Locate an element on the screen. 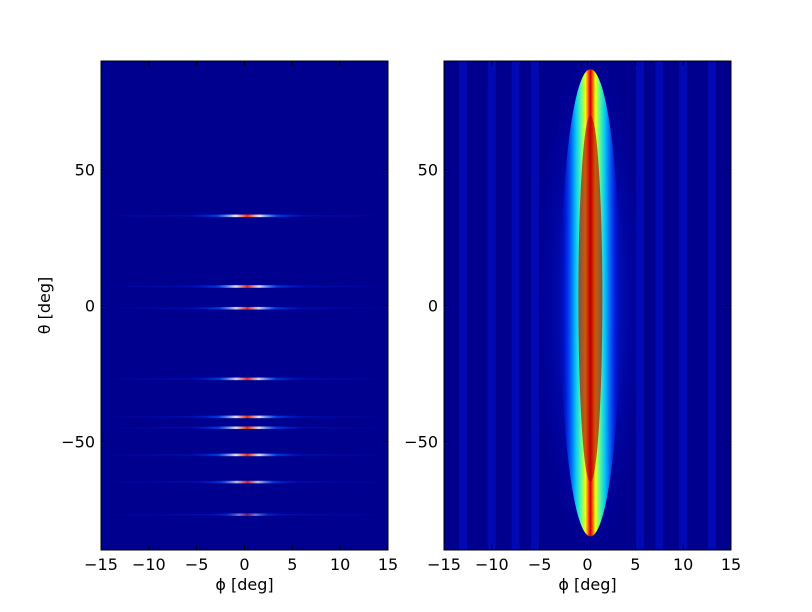 This screenshot has width=812, height=612. left-y-tick-label: 50 is located at coordinates (85, 170).